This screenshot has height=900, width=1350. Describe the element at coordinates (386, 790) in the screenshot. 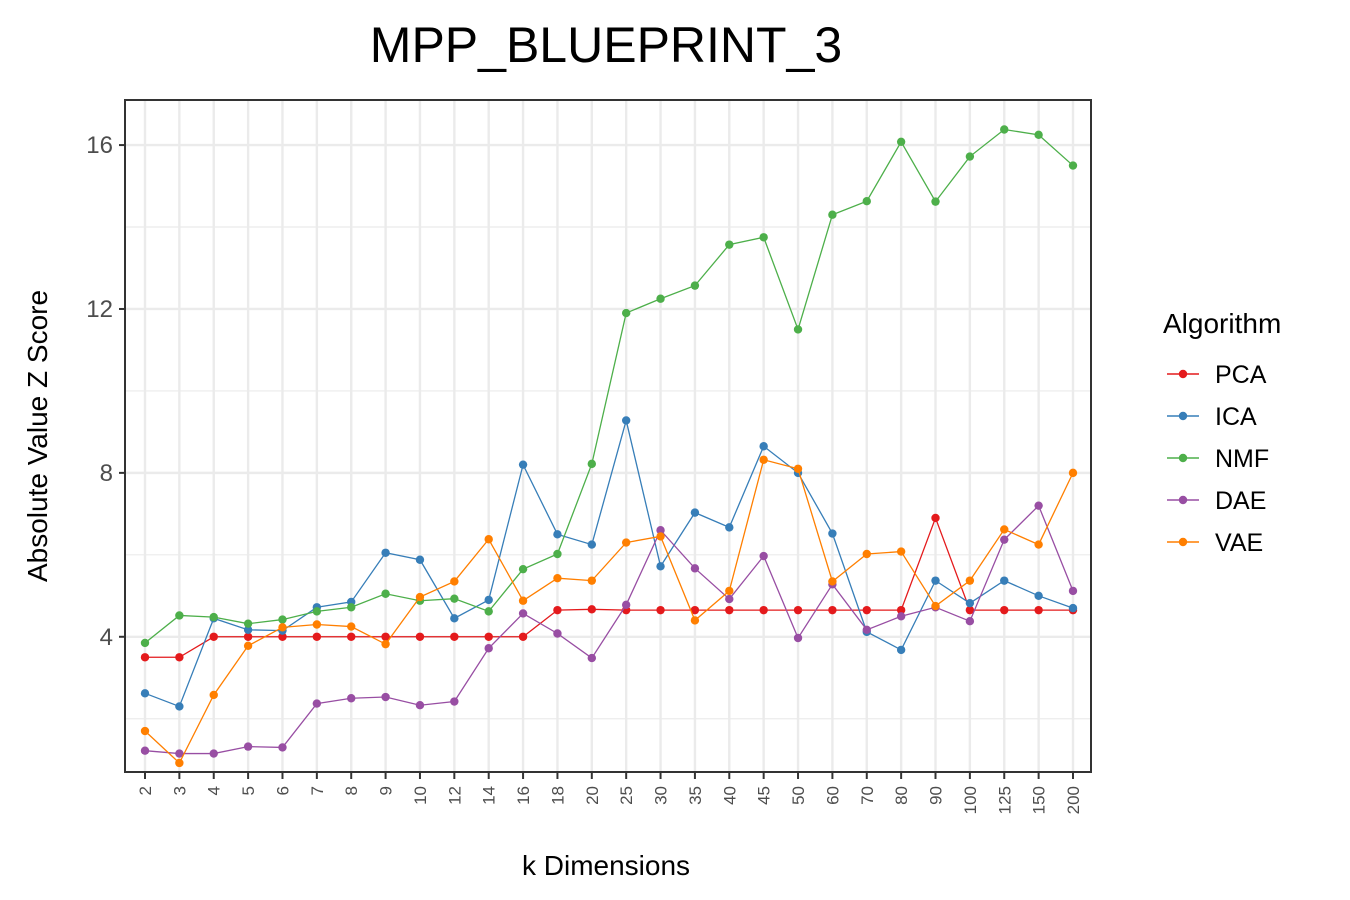

I see `x-tick-label: 9` at that location.